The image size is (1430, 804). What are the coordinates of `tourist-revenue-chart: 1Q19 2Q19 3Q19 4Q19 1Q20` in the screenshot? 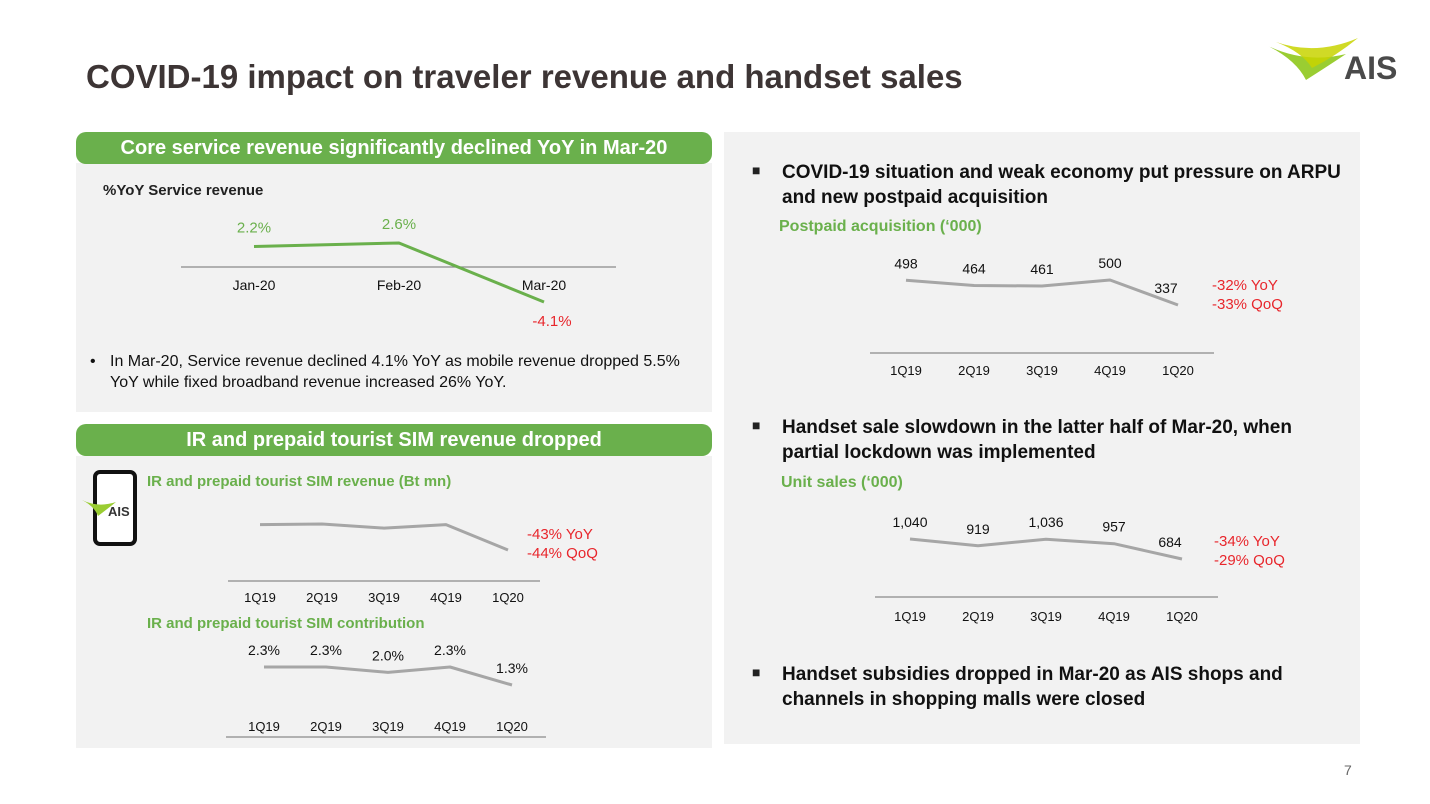 It's located at (384, 563).